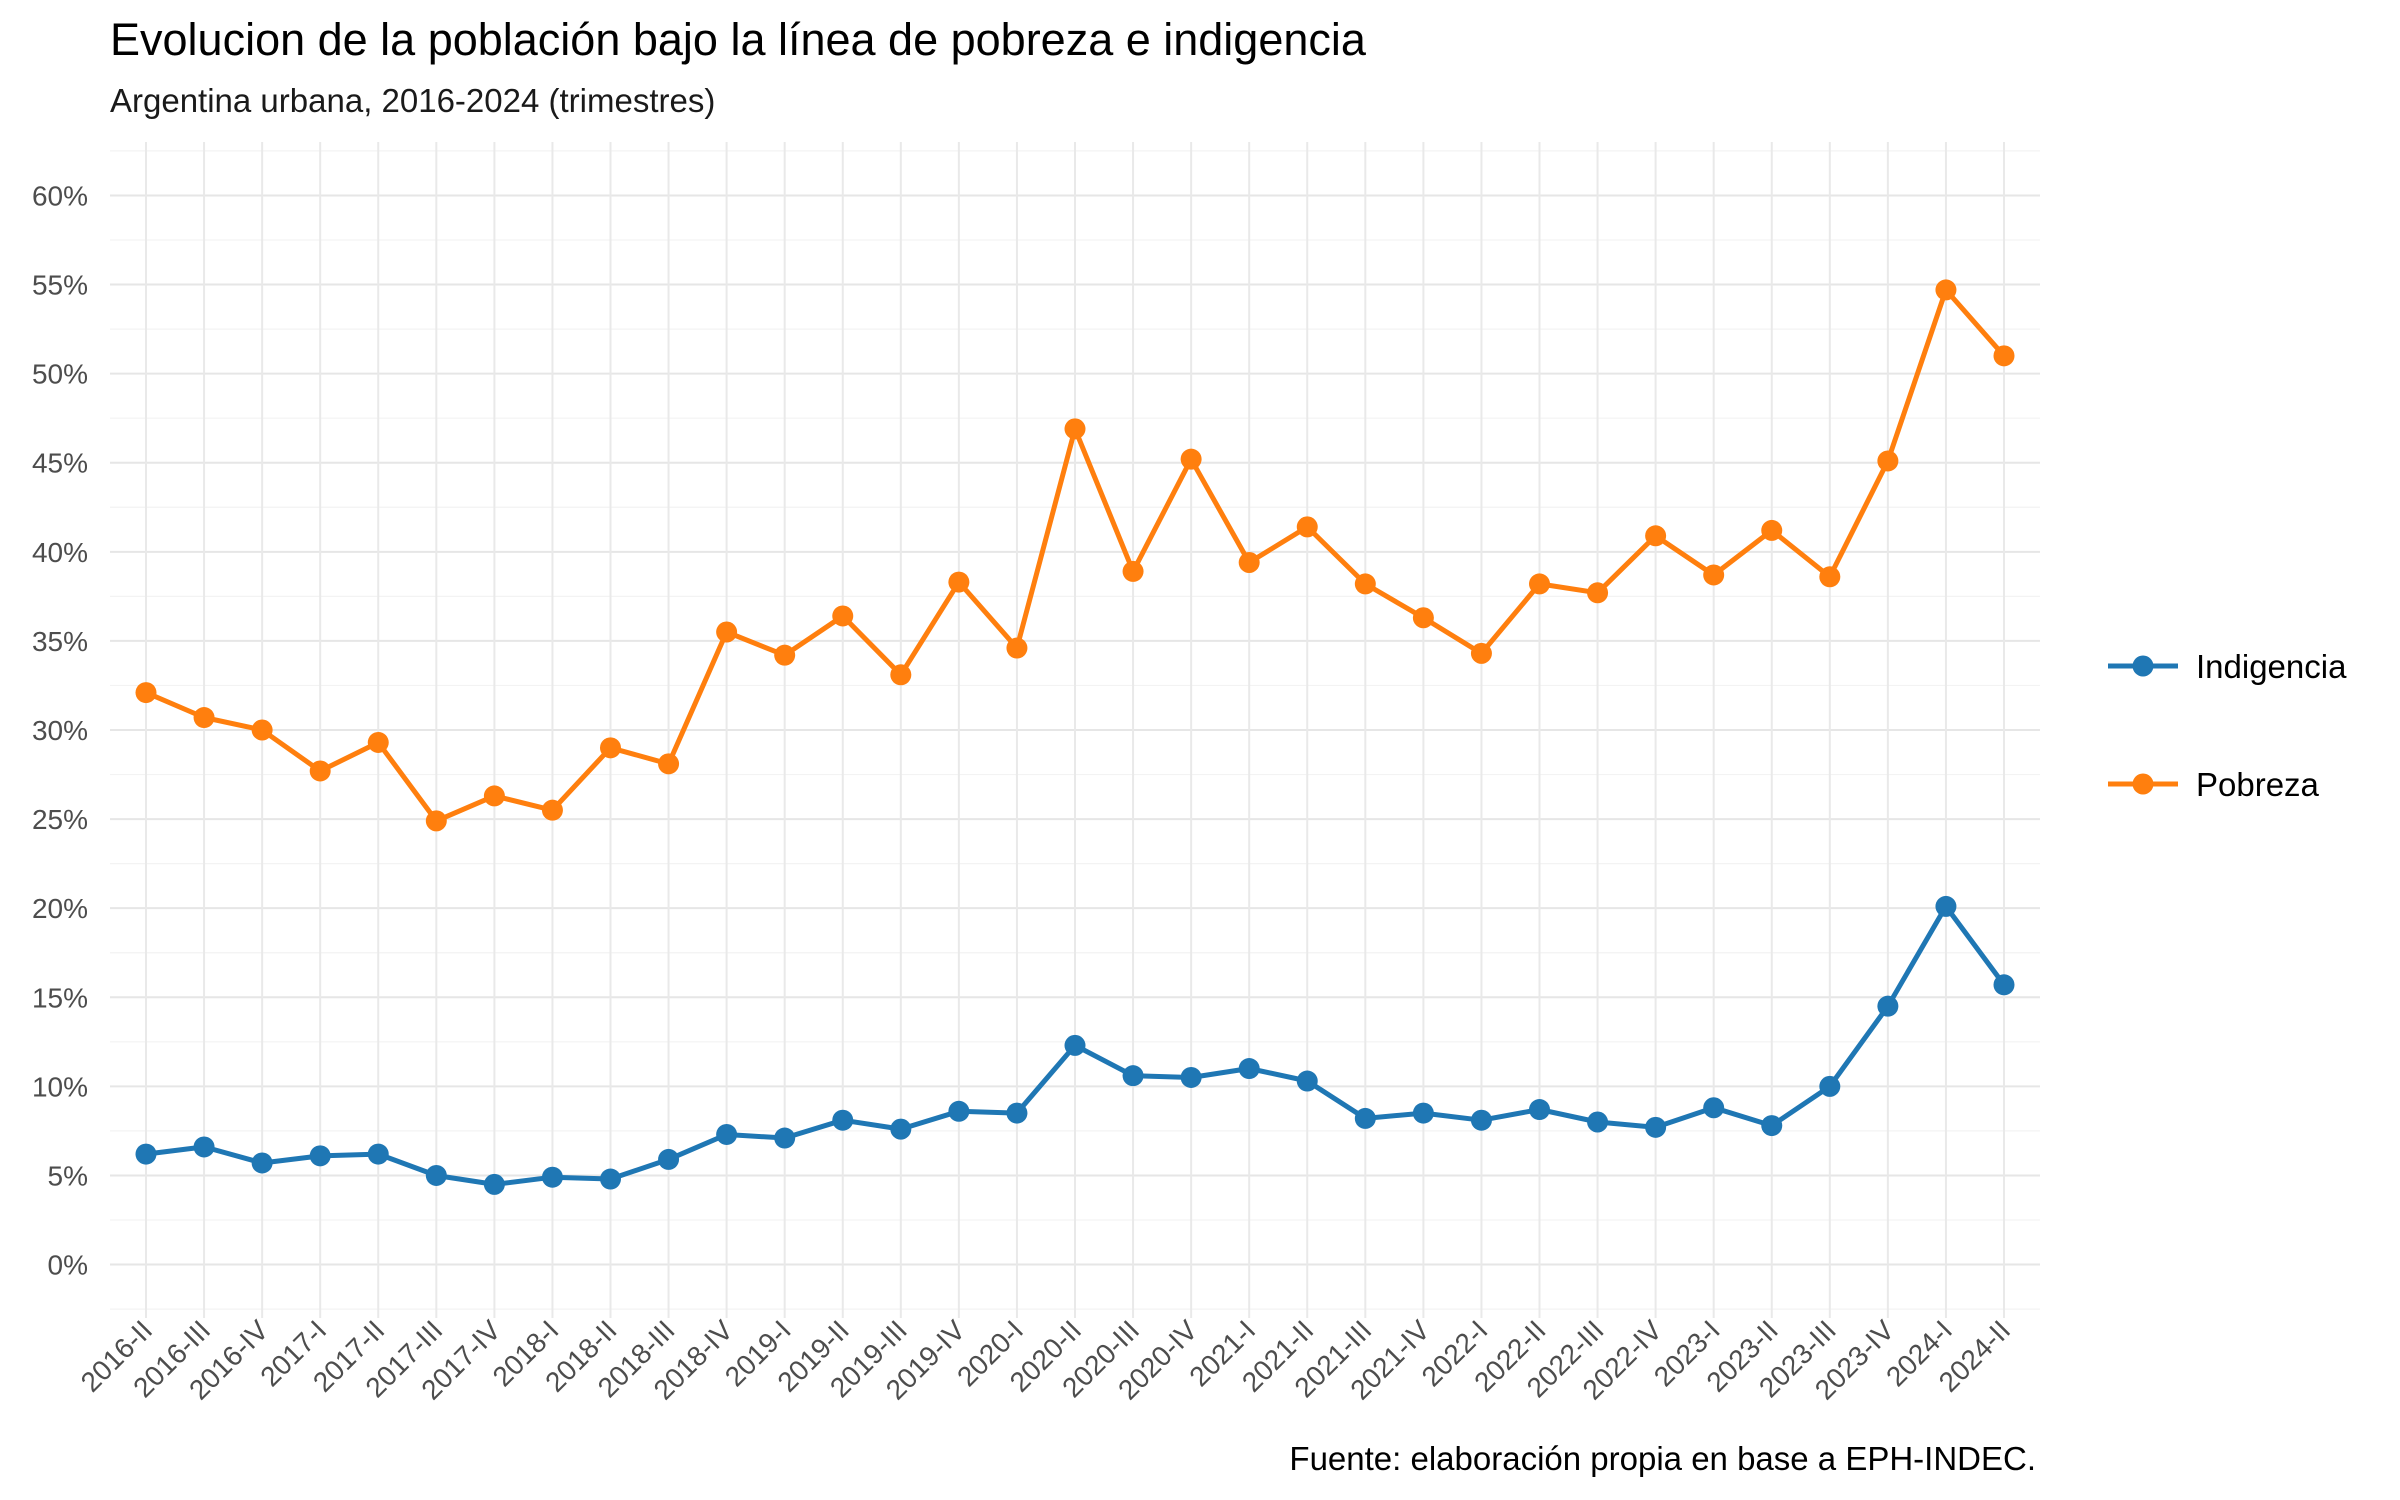  What do you see at coordinates (68, 1265) in the screenshot?
I see `y-tick-label: 0%` at bounding box center [68, 1265].